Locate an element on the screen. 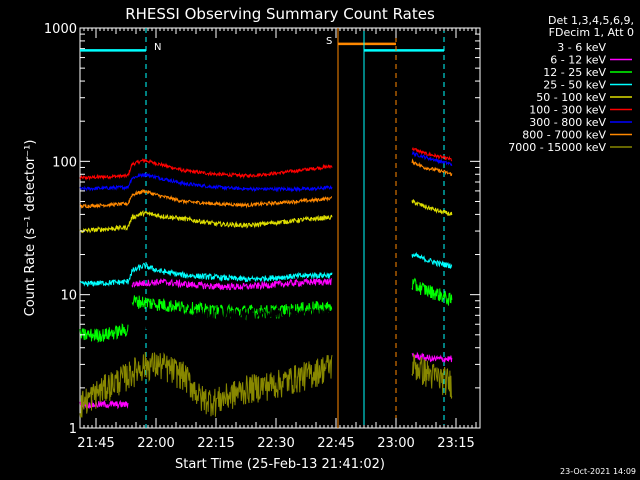 This screenshot has height=480, width=640. state-bars is located at coordinates (262, 47).